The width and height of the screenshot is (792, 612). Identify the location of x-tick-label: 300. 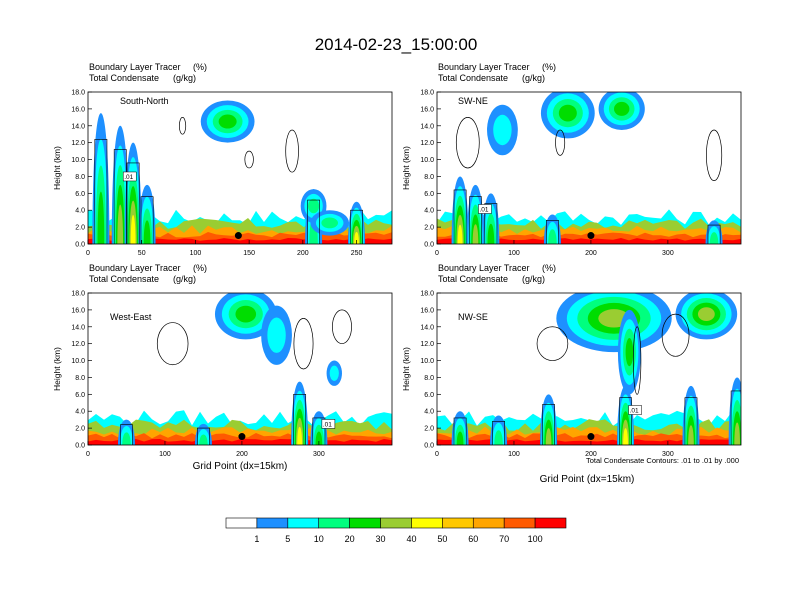
(668, 454).